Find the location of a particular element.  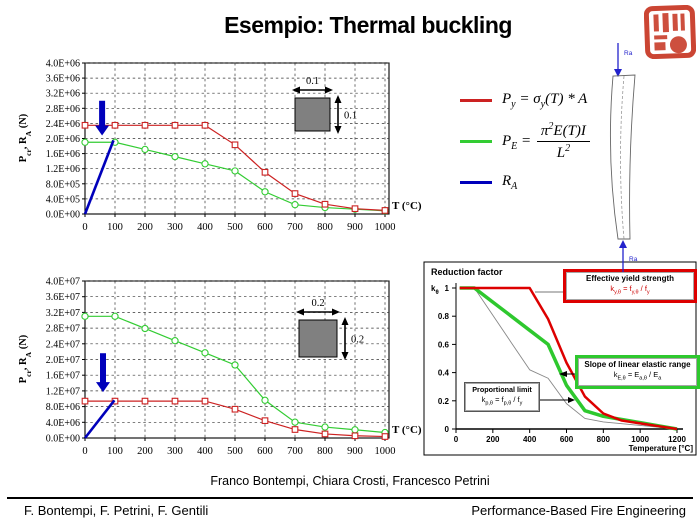

py-line-sample is located at coordinates (476, 100).